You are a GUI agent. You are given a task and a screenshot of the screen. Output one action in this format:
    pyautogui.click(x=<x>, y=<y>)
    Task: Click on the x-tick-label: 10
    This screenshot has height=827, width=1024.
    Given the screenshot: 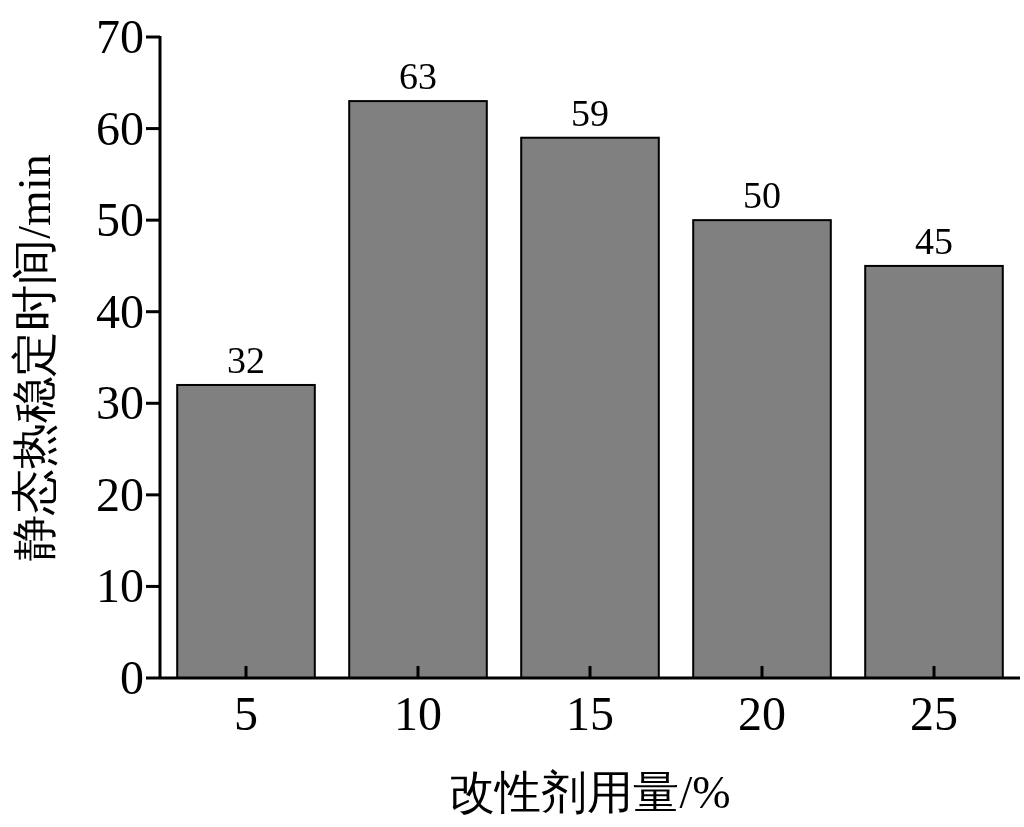 What is the action you would take?
    pyautogui.click(x=418, y=713)
    